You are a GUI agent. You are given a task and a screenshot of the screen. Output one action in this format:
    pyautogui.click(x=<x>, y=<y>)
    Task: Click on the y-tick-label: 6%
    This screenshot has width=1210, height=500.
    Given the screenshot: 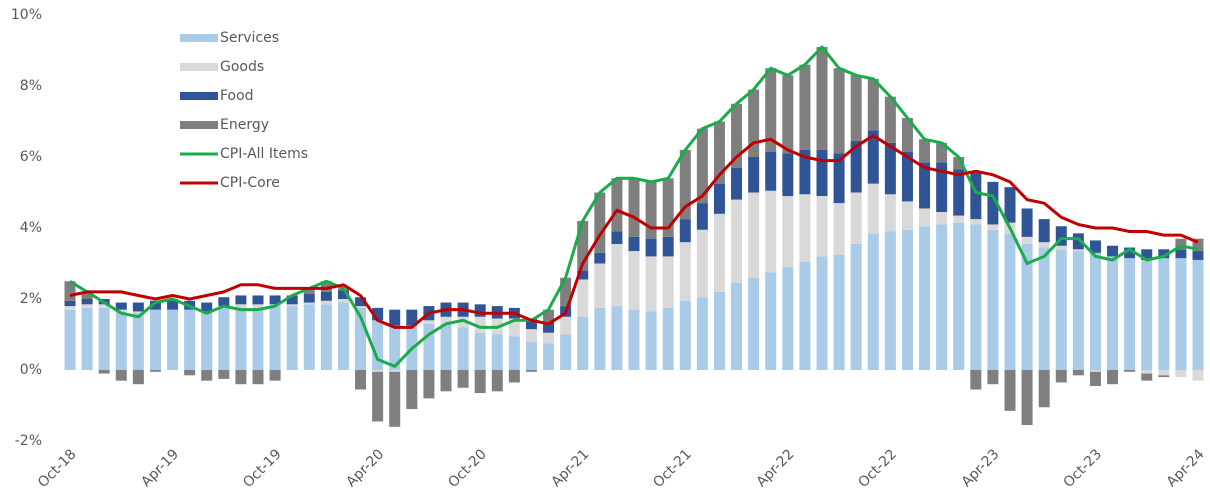 What is the action you would take?
    pyautogui.click(x=31, y=157)
    